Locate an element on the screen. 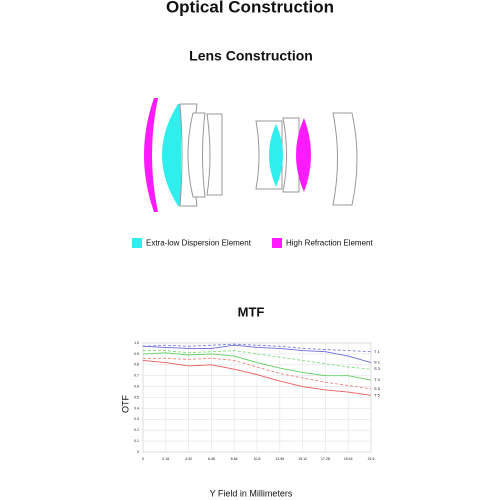  x-tick-label: 2.16 is located at coordinates (165, 459).